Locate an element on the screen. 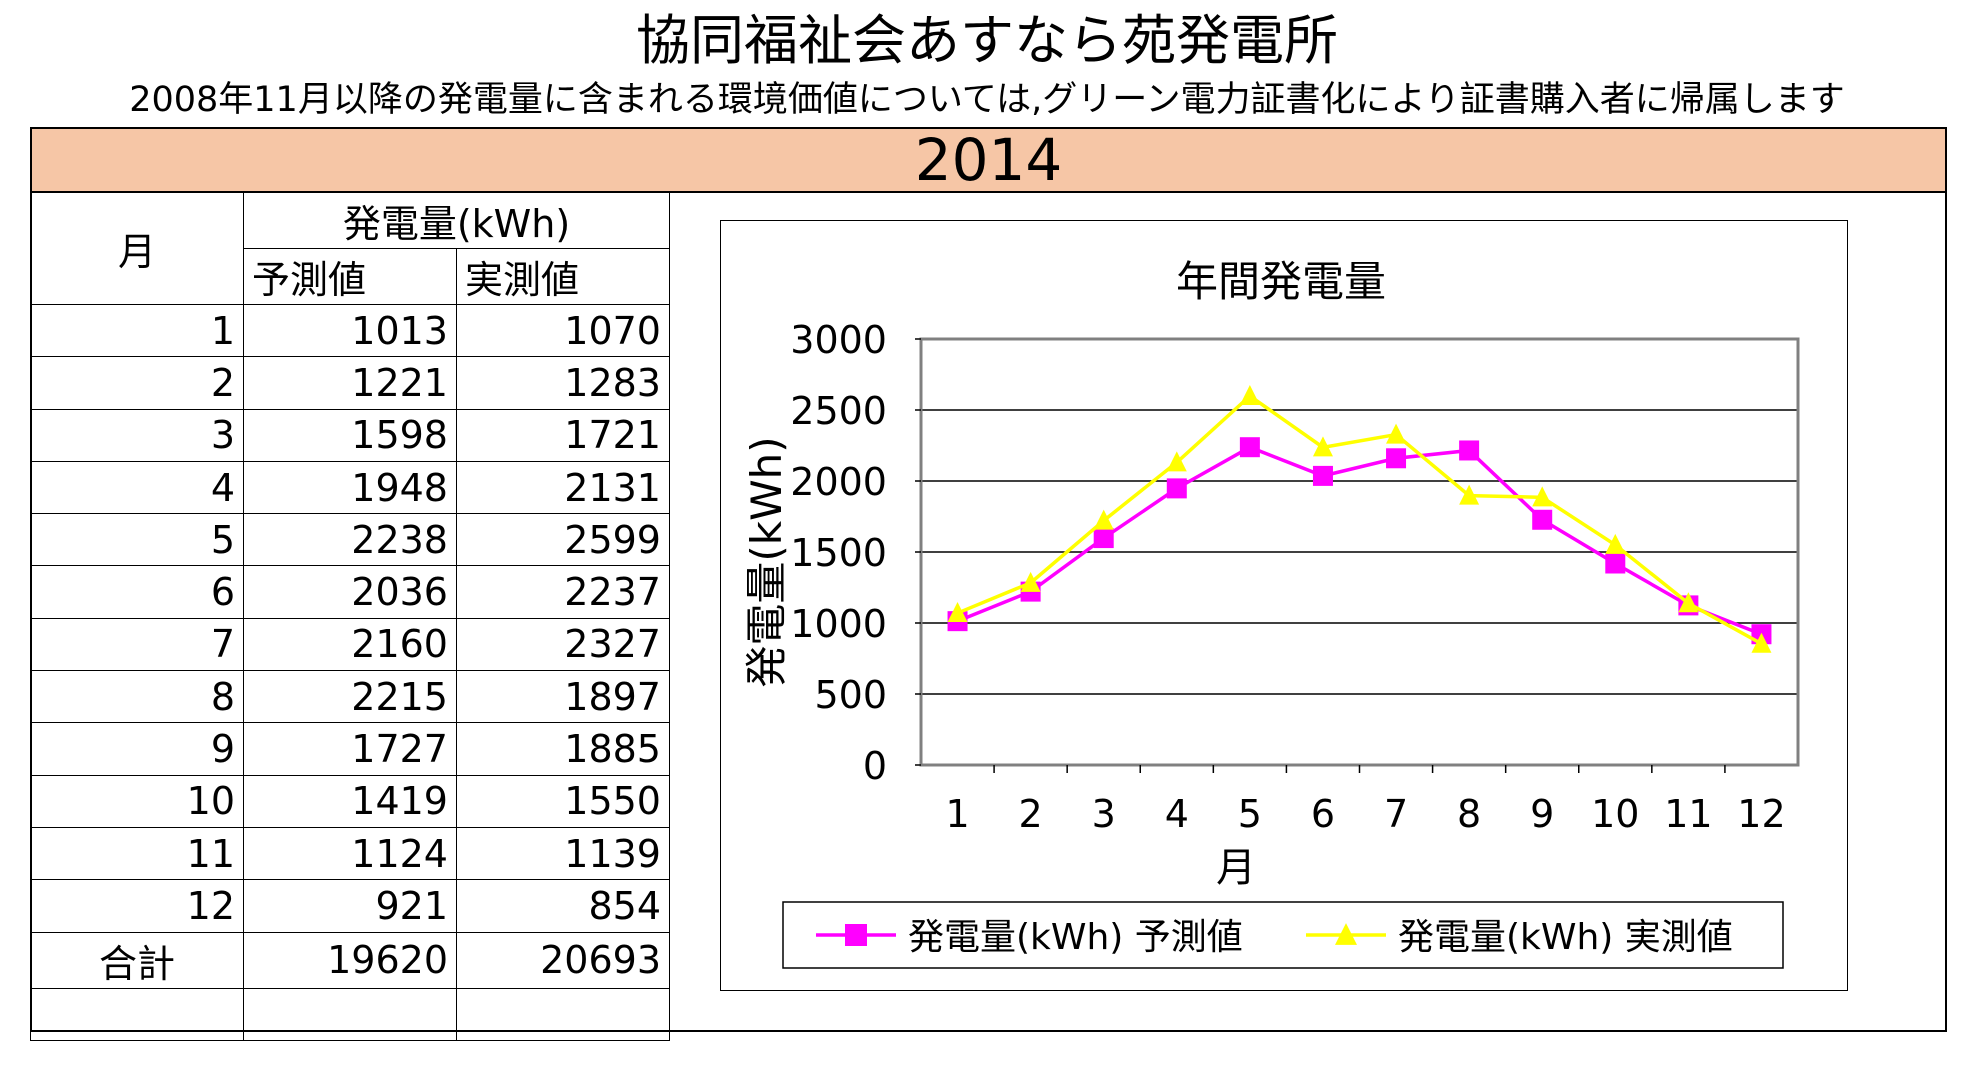  legend-label: 発電量(kWh) 予測値 is located at coordinates (1075, 937).